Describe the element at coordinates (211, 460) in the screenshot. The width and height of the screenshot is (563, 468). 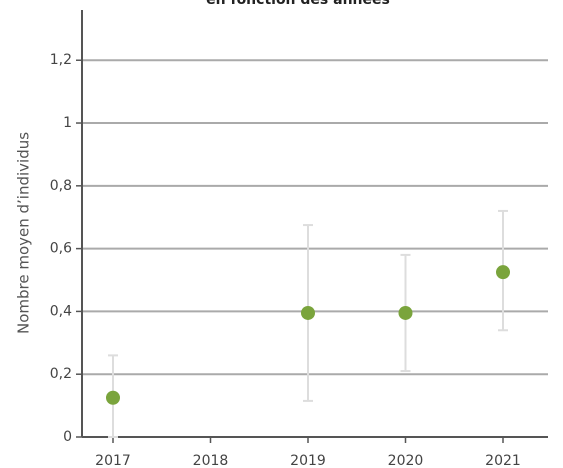
I see `x-tick-label: 2018` at that location.